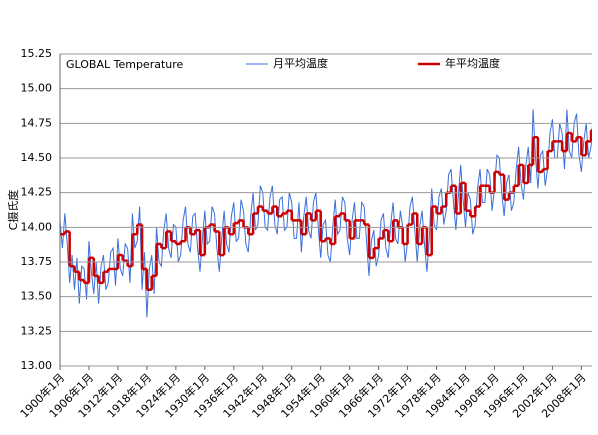  I want to click on y-tick-label: 14.00, so click(37, 226).